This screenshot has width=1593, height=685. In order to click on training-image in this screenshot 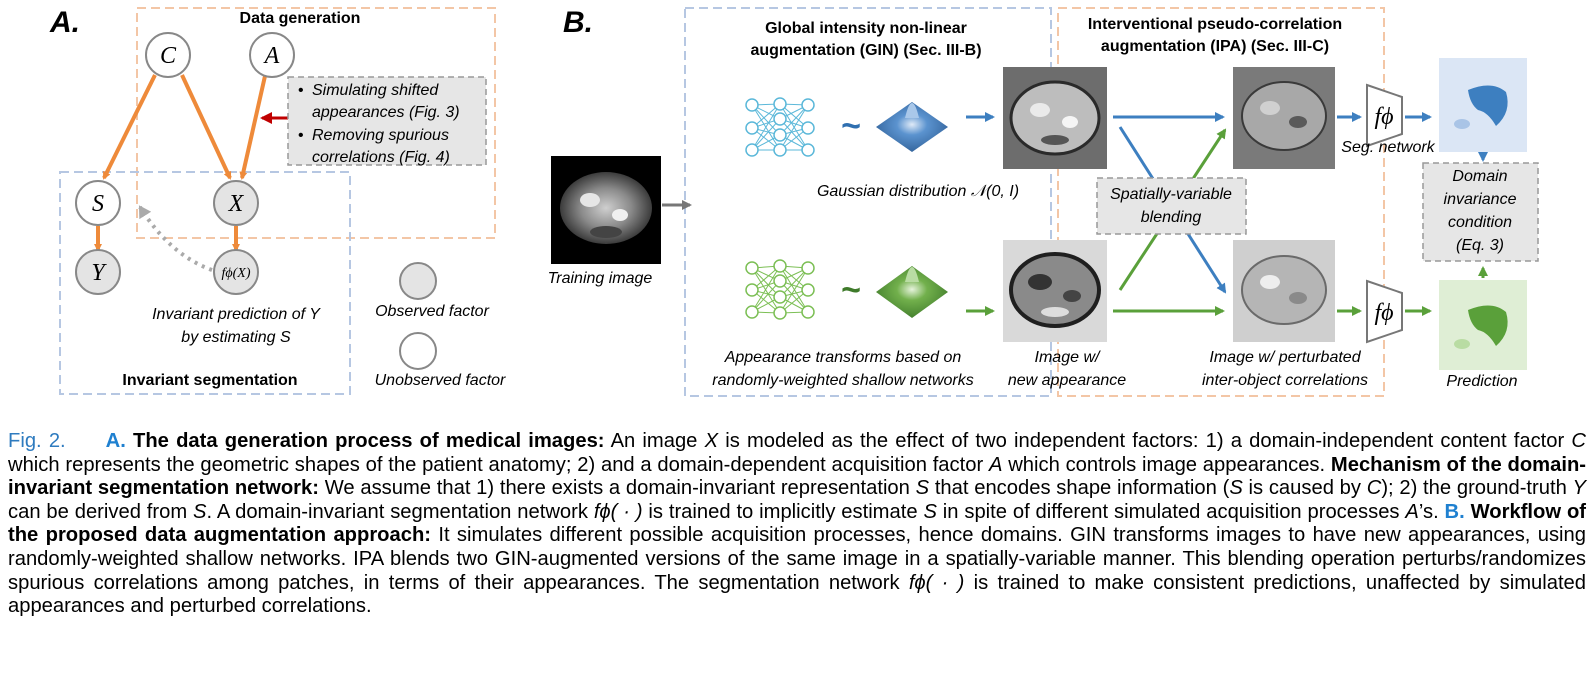, I will do `click(606, 210)`.